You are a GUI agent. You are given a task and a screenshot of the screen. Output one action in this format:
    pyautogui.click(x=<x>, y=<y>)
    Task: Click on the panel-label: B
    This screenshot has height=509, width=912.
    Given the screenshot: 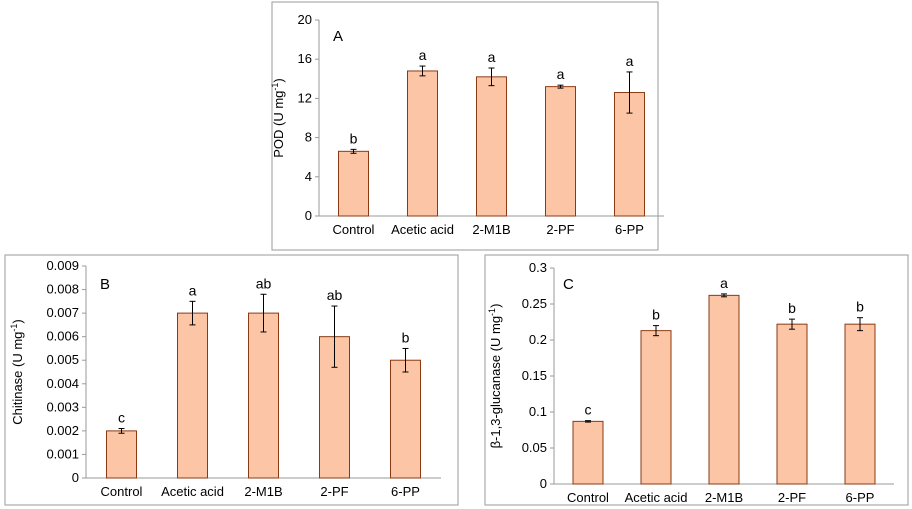 What is the action you would take?
    pyautogui.click(x=105, y=284)
    